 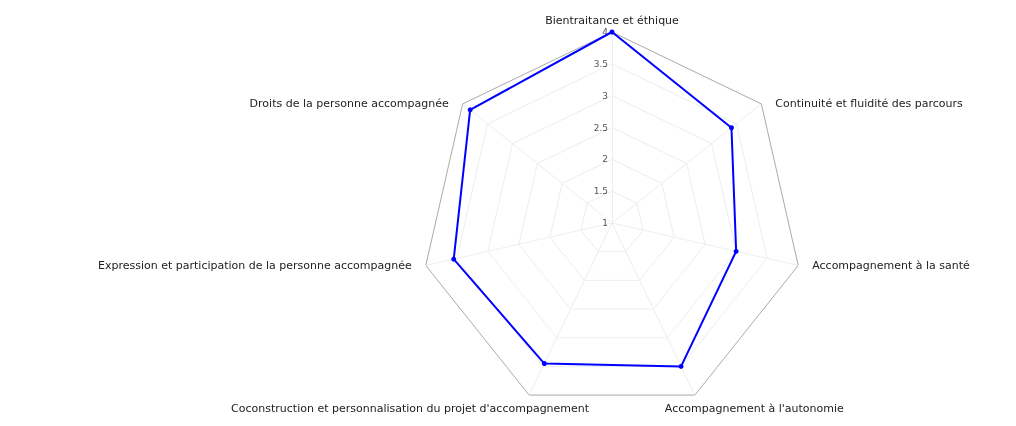 What do you see at coordinates (869, 104) in the screenshot?
I see `spoke-label: Continuité et fluidité des parcours` at bounding box center [869, 104].